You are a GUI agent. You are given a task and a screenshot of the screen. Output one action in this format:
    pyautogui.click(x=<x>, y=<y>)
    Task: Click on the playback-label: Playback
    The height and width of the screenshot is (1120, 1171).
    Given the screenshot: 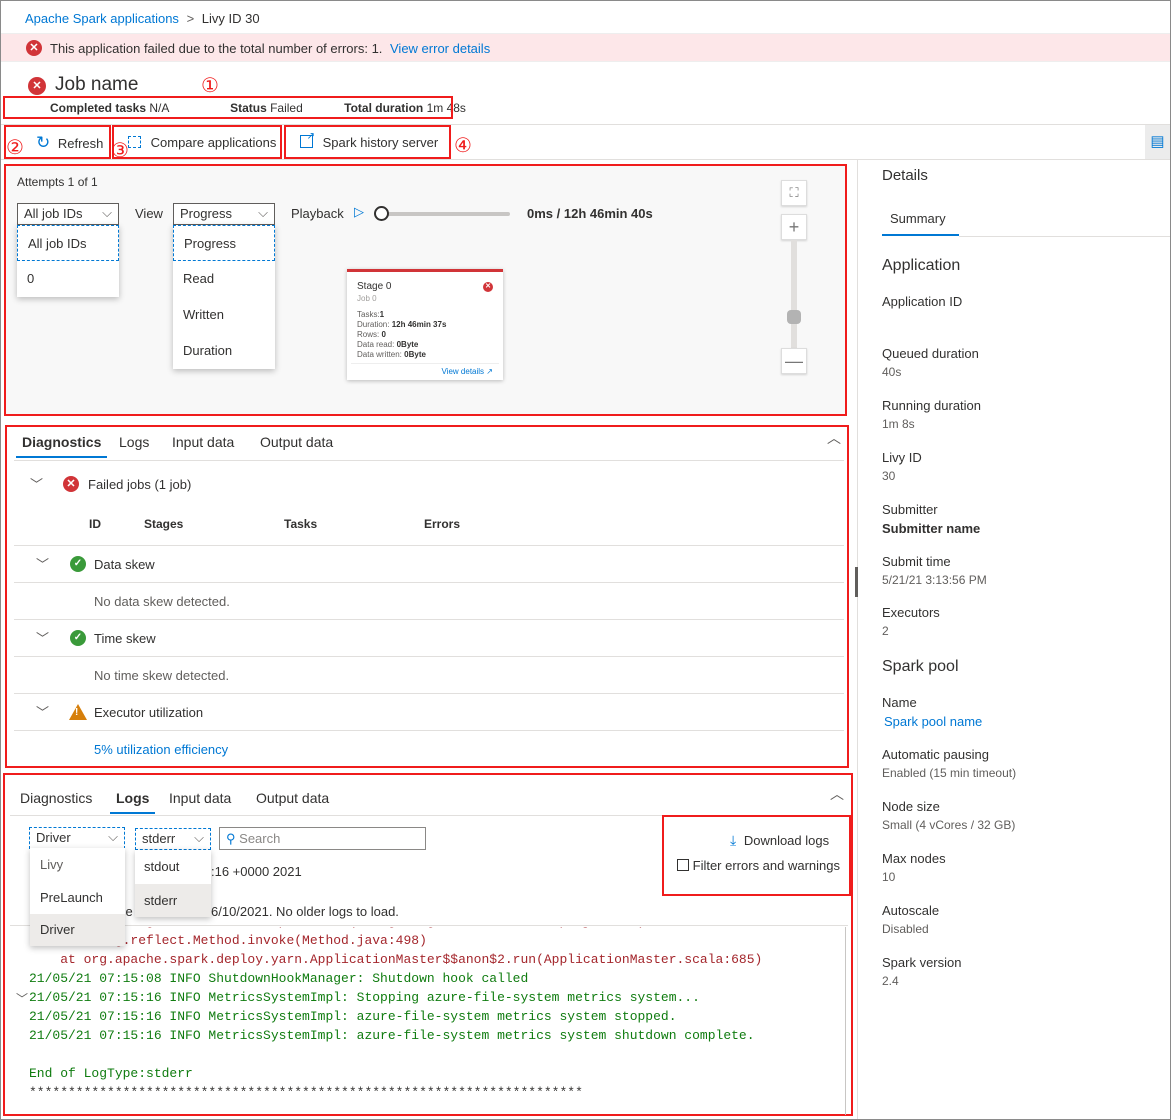 What is the action you would take?
    pyautogui.click(x=317, y=213)
    